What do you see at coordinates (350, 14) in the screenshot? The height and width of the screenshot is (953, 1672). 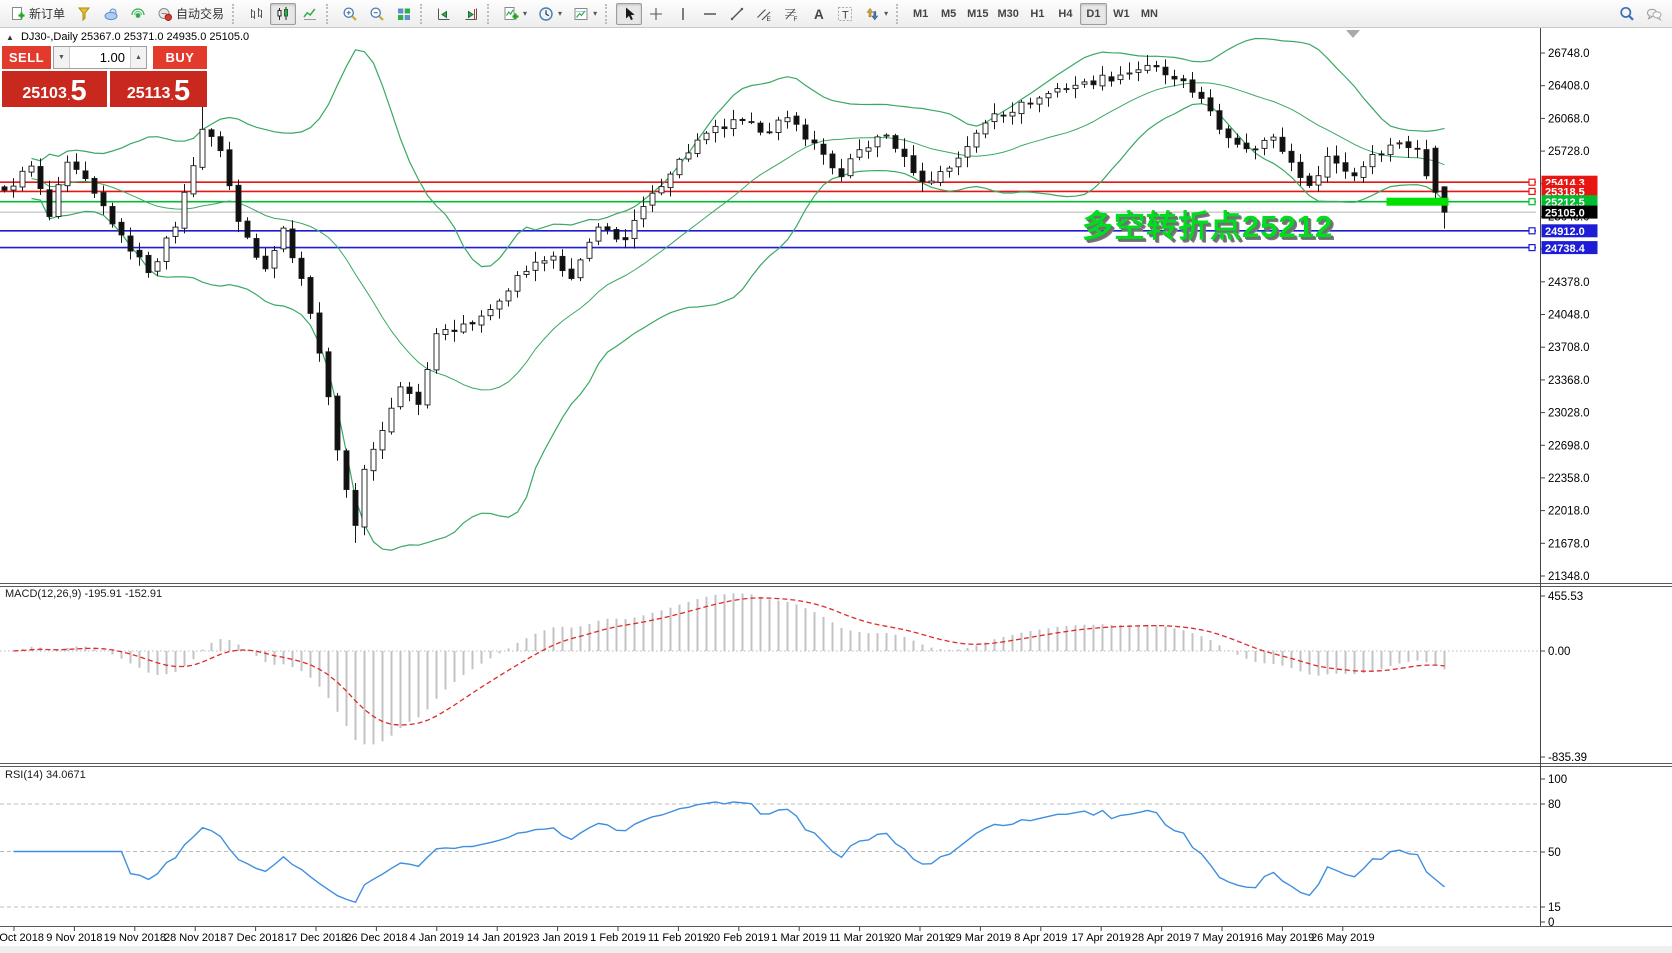 I see `zoom-in-button` at bounding box center [350, 14].